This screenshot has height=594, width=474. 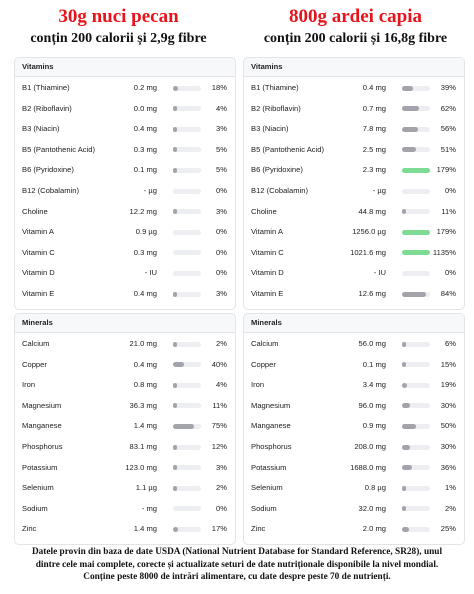 What do you see at coordinates (279, 190) in the screenshot?
I see `nutrient-name: B12 (Cobalamin)` at bounding box center [279, 190].